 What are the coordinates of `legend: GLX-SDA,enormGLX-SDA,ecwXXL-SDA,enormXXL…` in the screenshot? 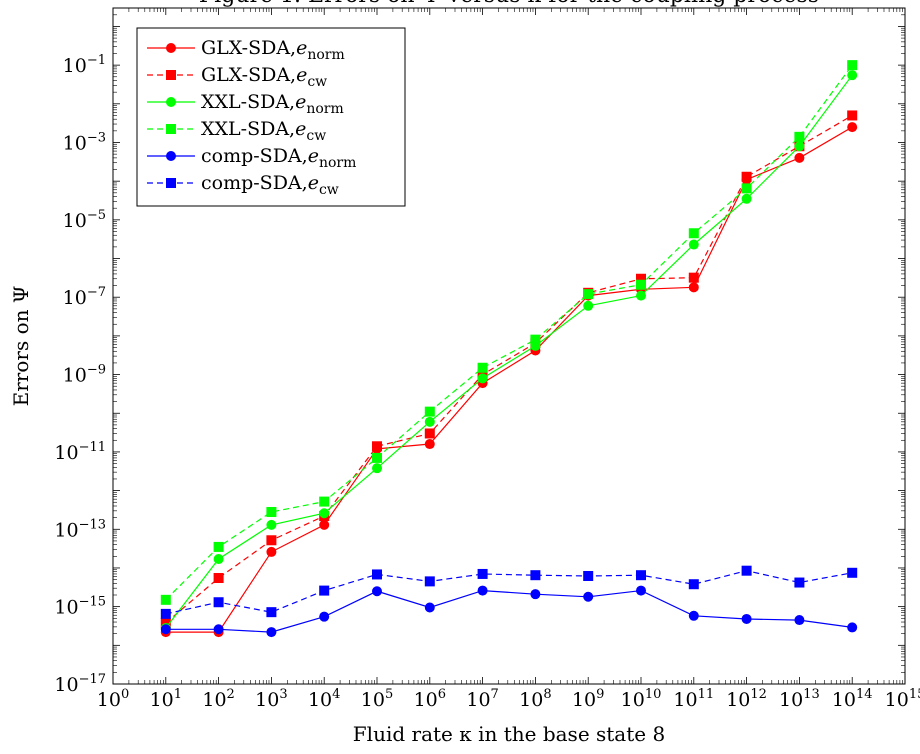 It's located at (271, 117).